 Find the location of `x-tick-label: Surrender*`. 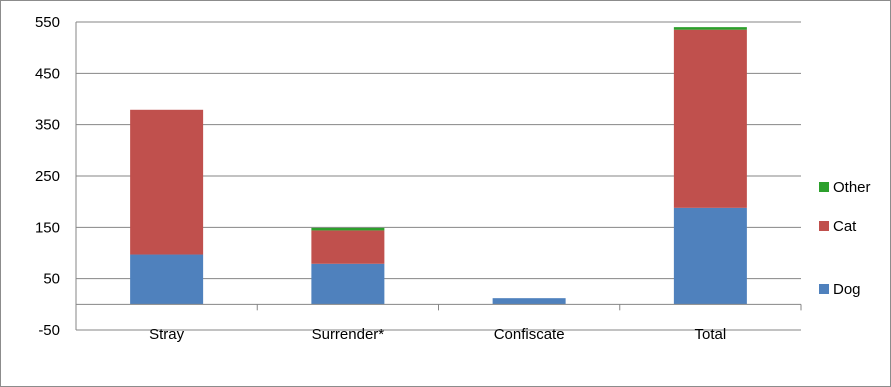

x-tick-label: Surrender* is located at coordinates (348, 334).